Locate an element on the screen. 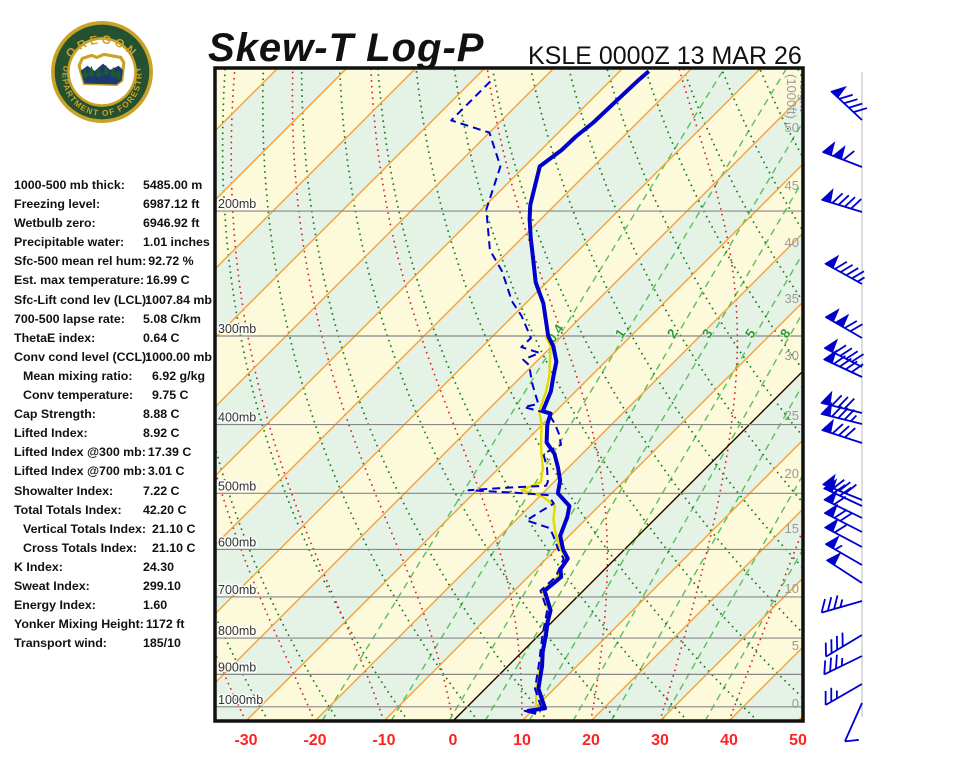 Image resolution: width=960 pixels, height=768 pixels. stat-label: Showalter Index: is located at coordinates (64, 490).